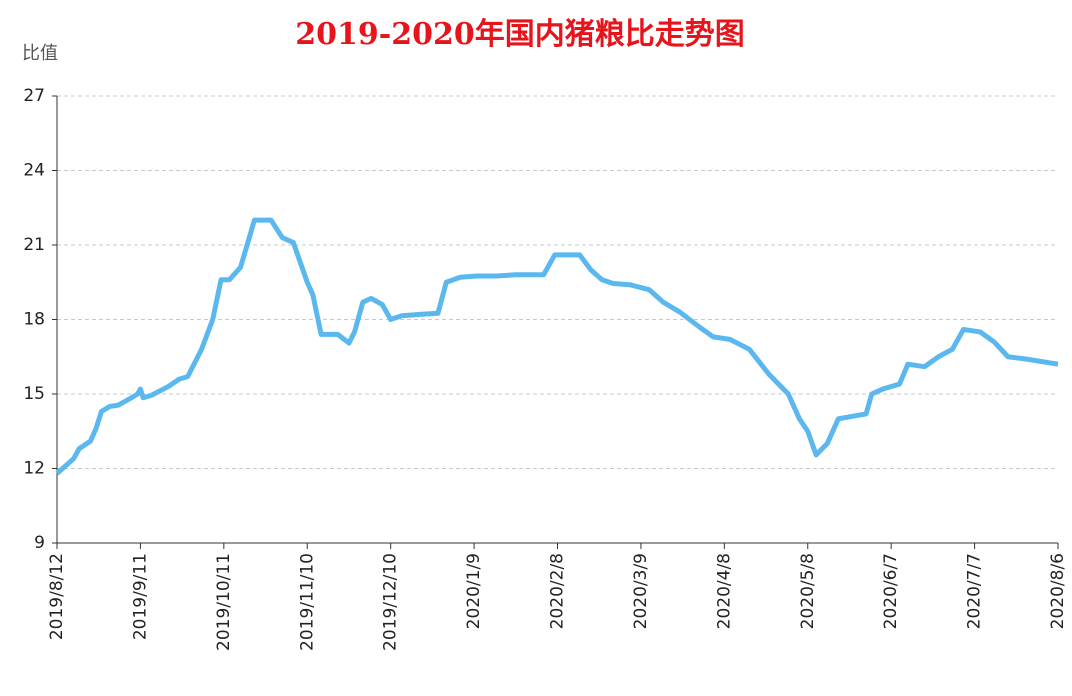 The image size is (1072, 696). What do you see at coordinates (975, 591) in the screenshot?
I see `x-tick-label: 2020/7/7` at bounding box center [975, 591].